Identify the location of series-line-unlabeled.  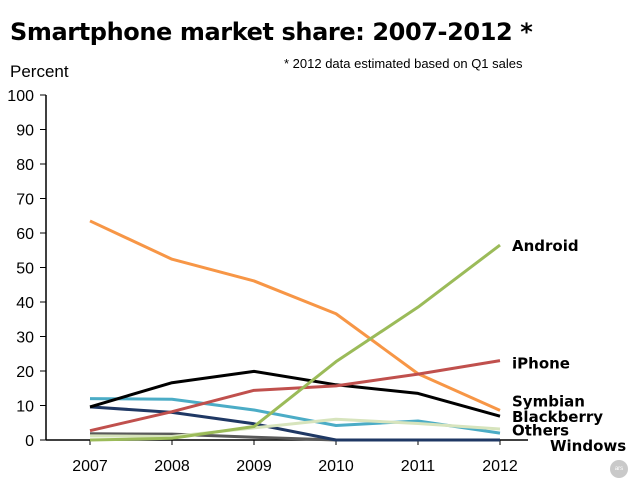
(294, 423).